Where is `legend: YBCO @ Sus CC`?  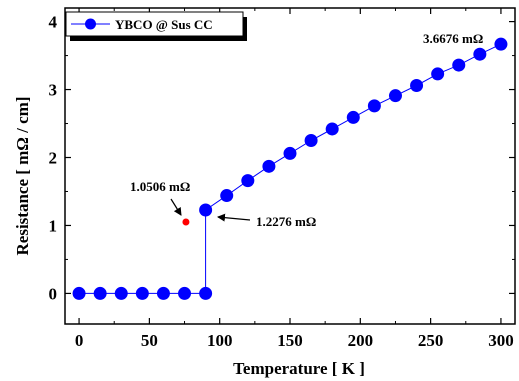 legend: YBCO @ Sus CC is located at coordinates (156, 26).